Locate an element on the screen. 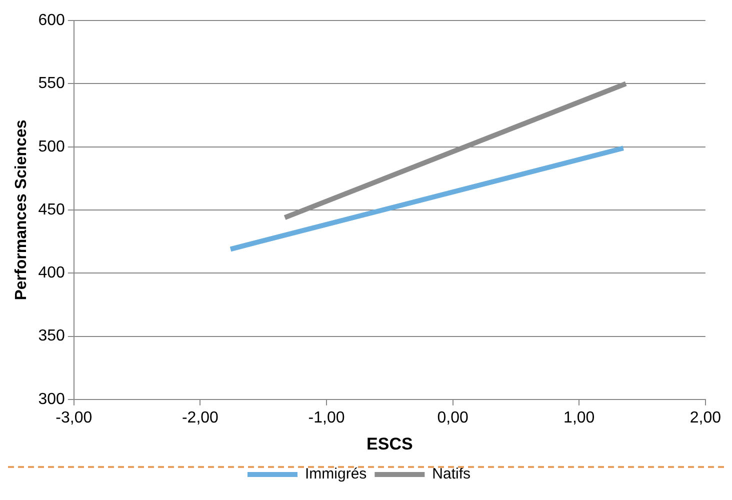 This screenshot has height=500, width=732. x-tick-label: 1,00 is located at coordinates (579, 417).